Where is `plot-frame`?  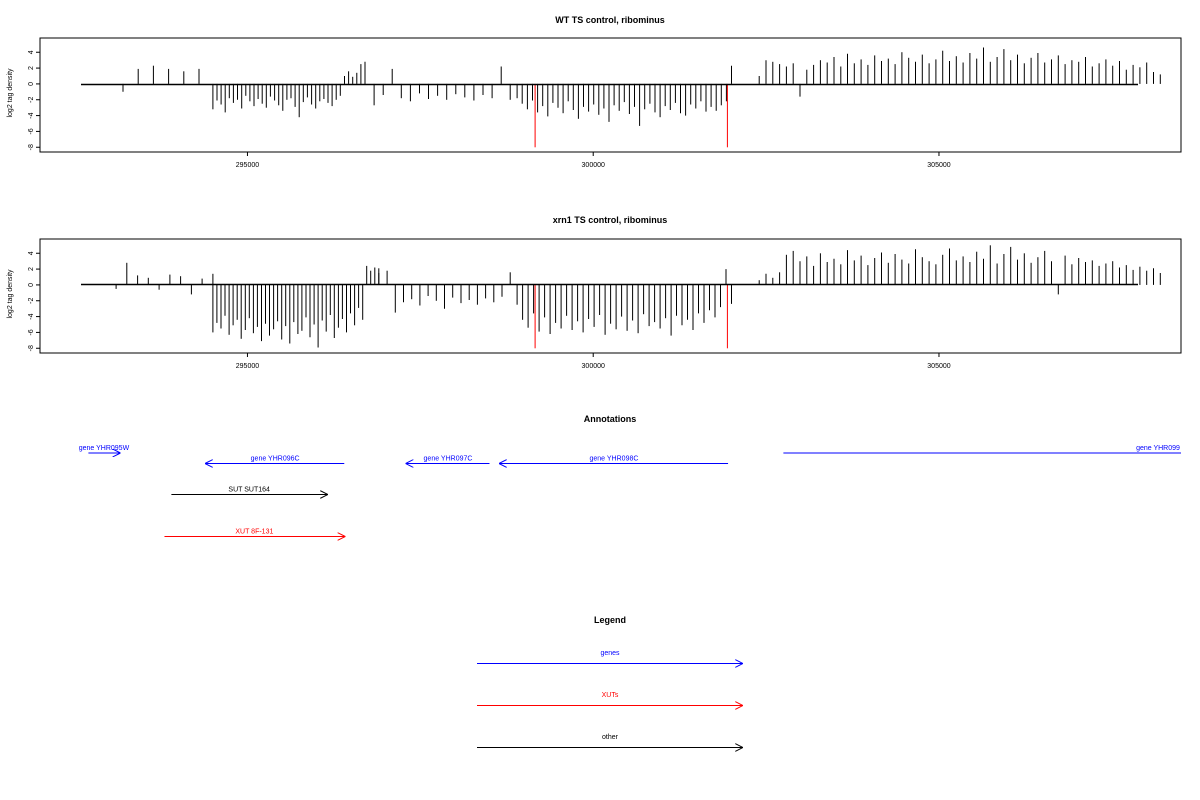
plot-frame is located at coordinates (610, 95).